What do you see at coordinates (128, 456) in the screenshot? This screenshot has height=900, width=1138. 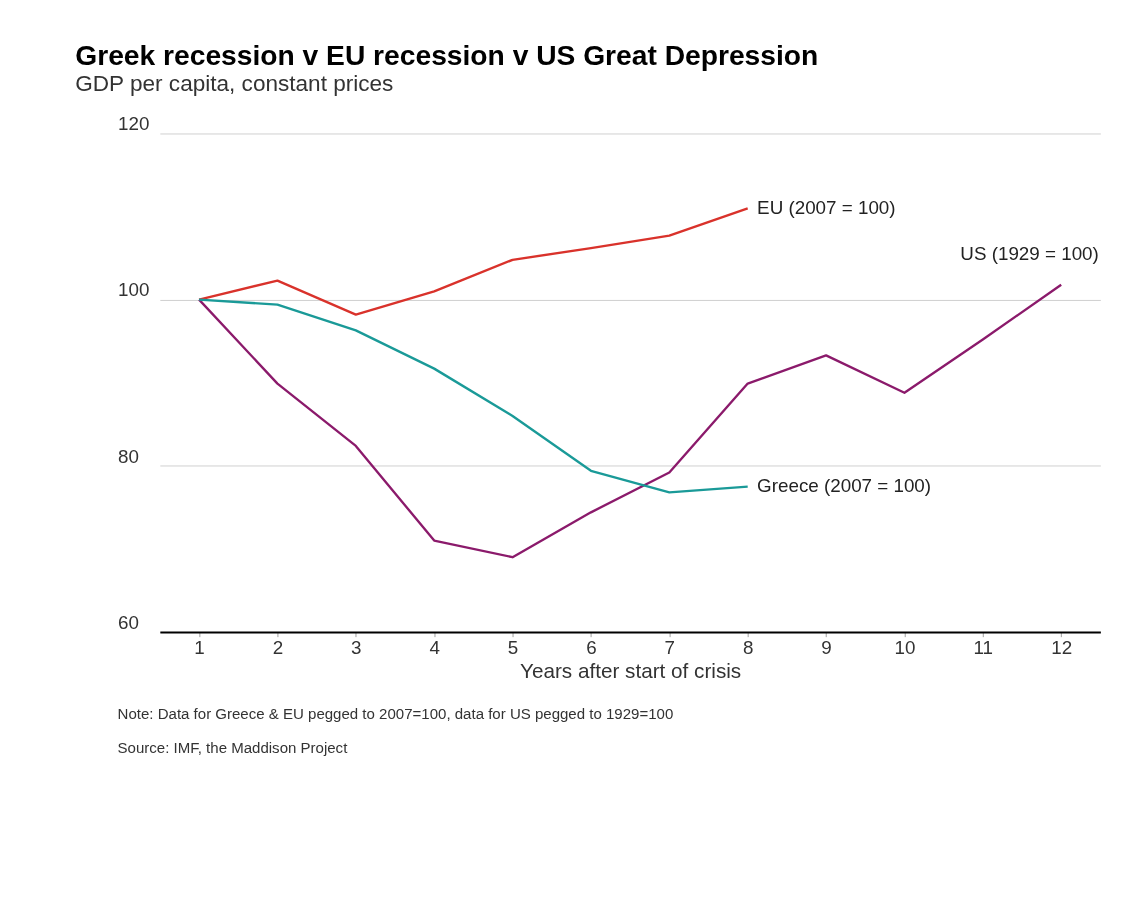 I see `y-tick-label: 80` at bounding box center [128, 456].